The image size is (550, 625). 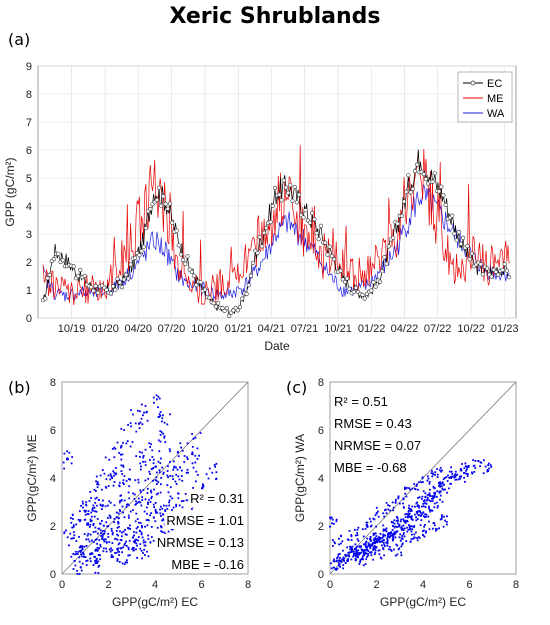 What do you see at coordinates (19, 387) in the screenshot?
I see `panel-b-label: (b)` at bounding box center [19, 387].